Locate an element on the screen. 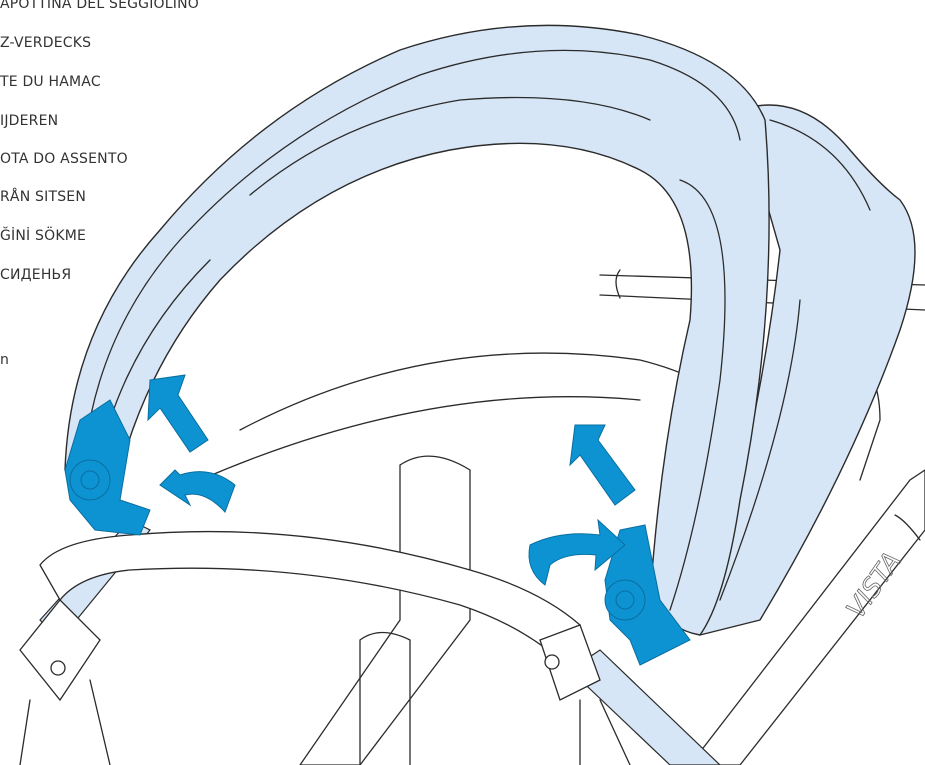  caption: RÅN SITSEN is located at coordinates (43, 197).